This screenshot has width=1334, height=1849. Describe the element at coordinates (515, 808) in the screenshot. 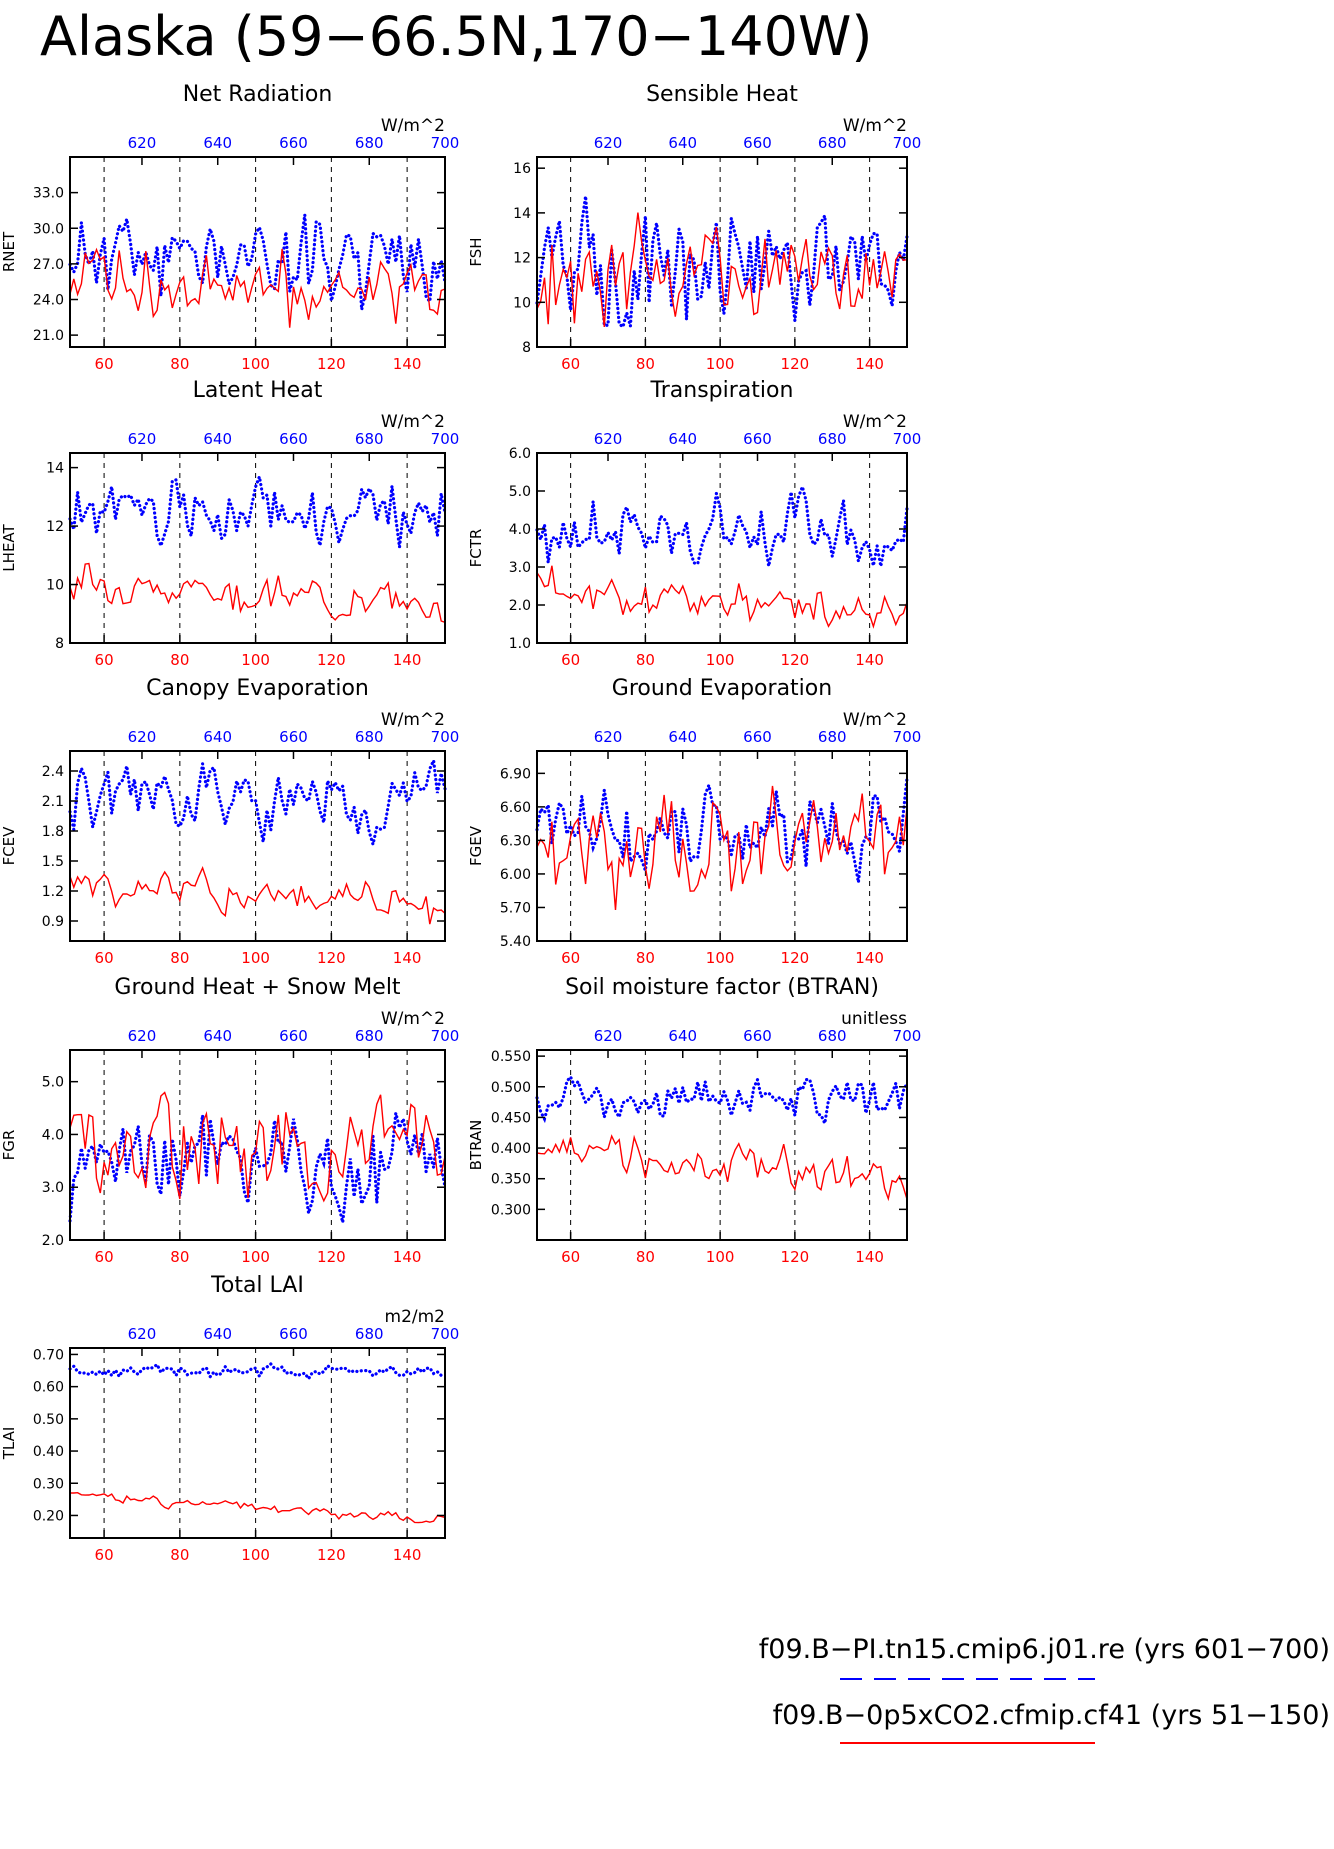

I see `y-tick-label: 6.60` at that location.